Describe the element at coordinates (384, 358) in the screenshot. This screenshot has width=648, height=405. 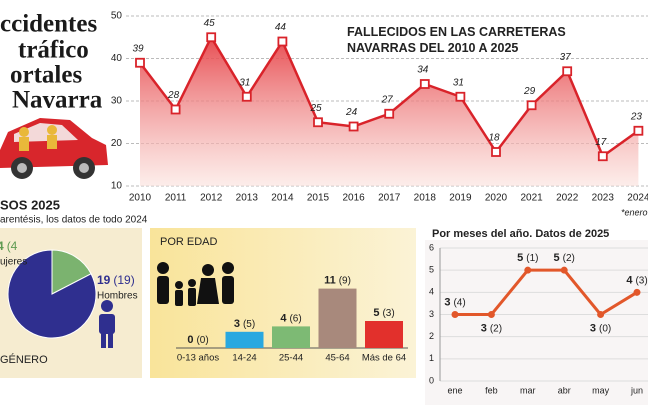
I see `x-tick-label: Más de 64` at that location.